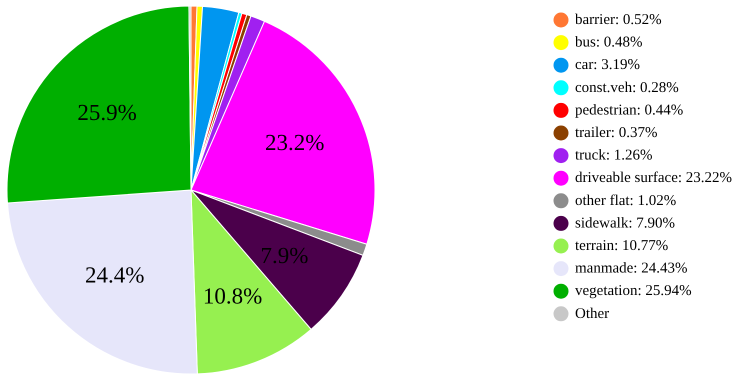  I want to click on legend-label: driveable surface: 23.22%, so click(653, 178).